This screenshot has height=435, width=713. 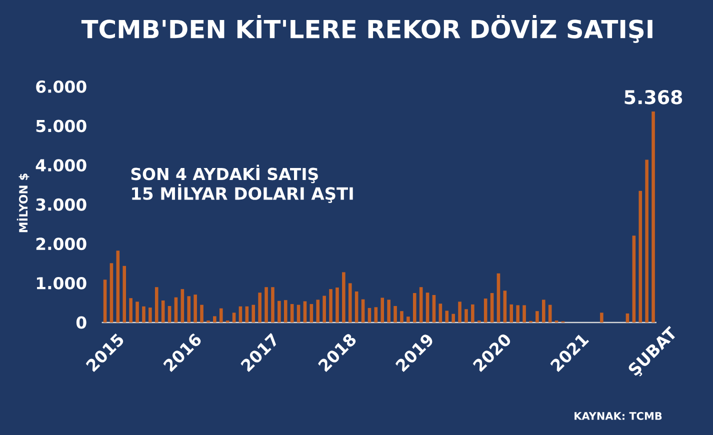 I want to click on annotation: 15 MİLYAR DOLARI AŞTI, so click(x=242, y=194).